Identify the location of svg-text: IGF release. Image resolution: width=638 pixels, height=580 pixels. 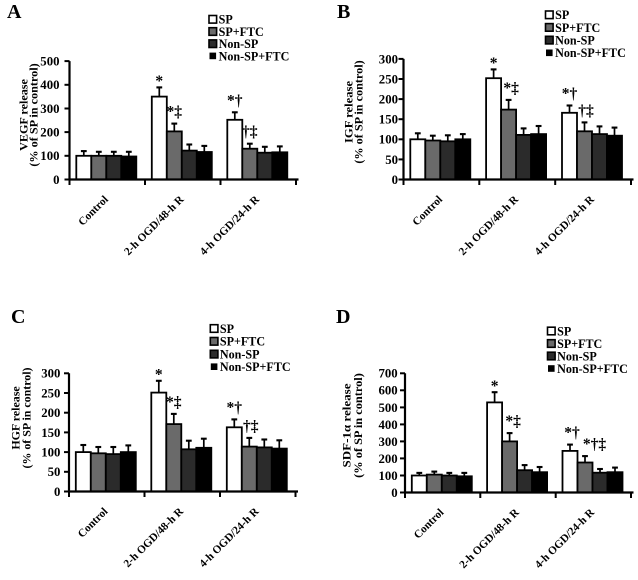
(349, 112).